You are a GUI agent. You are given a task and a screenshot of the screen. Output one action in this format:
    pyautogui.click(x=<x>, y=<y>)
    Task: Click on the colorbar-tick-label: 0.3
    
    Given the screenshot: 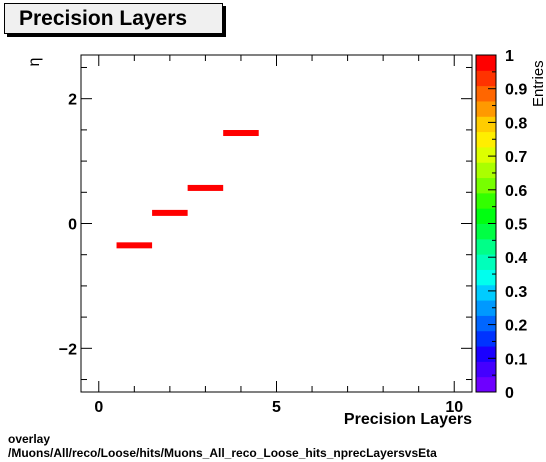 What is the action you would take?
    pyautogui.click(x=516, y=292)
    